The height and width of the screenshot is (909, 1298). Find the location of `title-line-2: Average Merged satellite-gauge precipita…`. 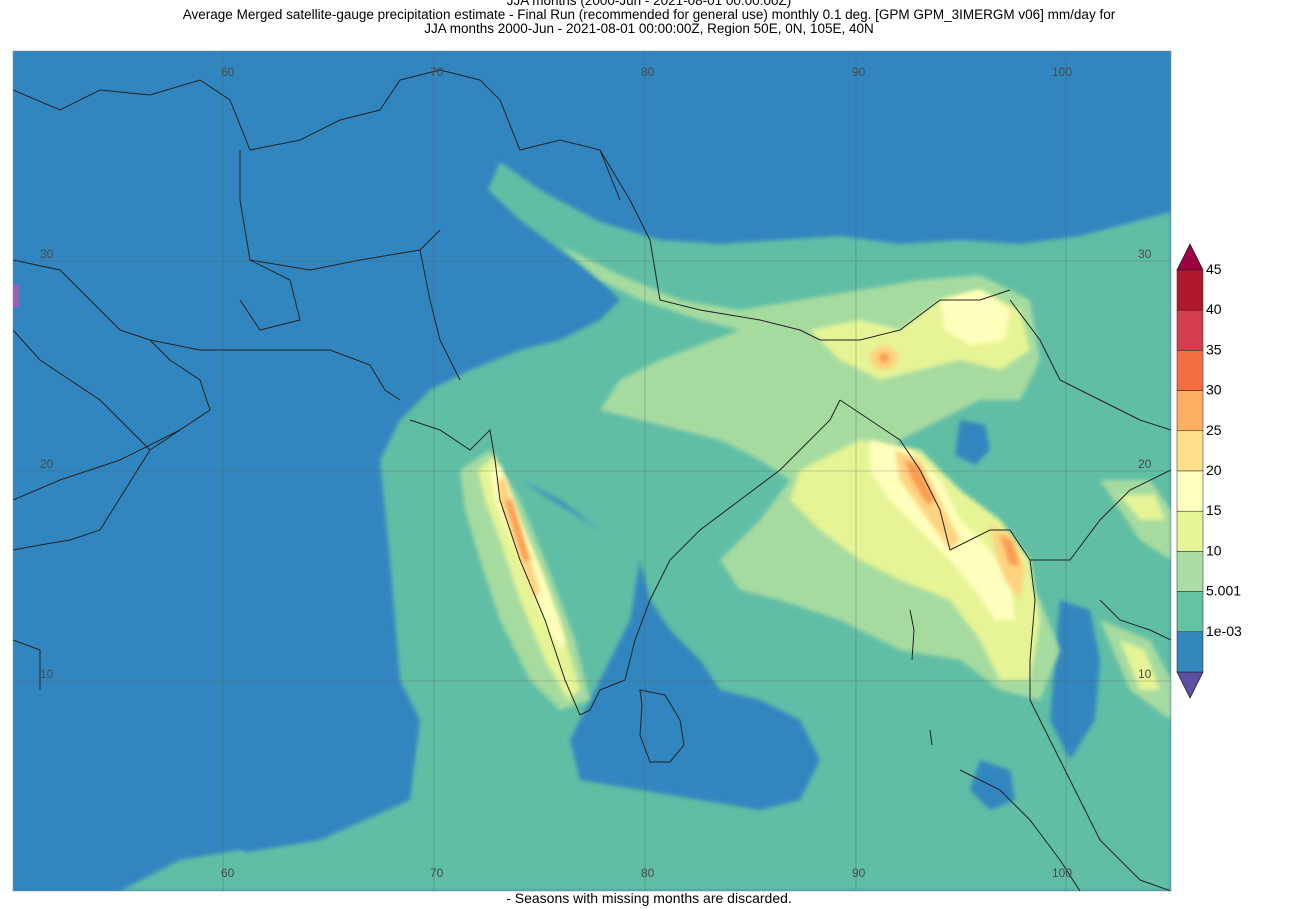

title-line-2: Average Merged satellite-gauge precipita… is located at coordinates (649, 14).